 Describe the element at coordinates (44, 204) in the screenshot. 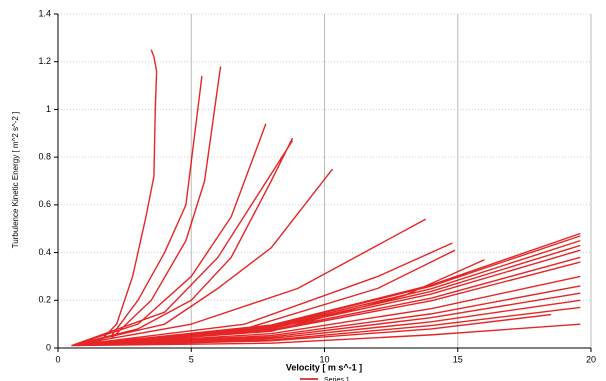

I see `y-tick-label: 0.6` at that location.